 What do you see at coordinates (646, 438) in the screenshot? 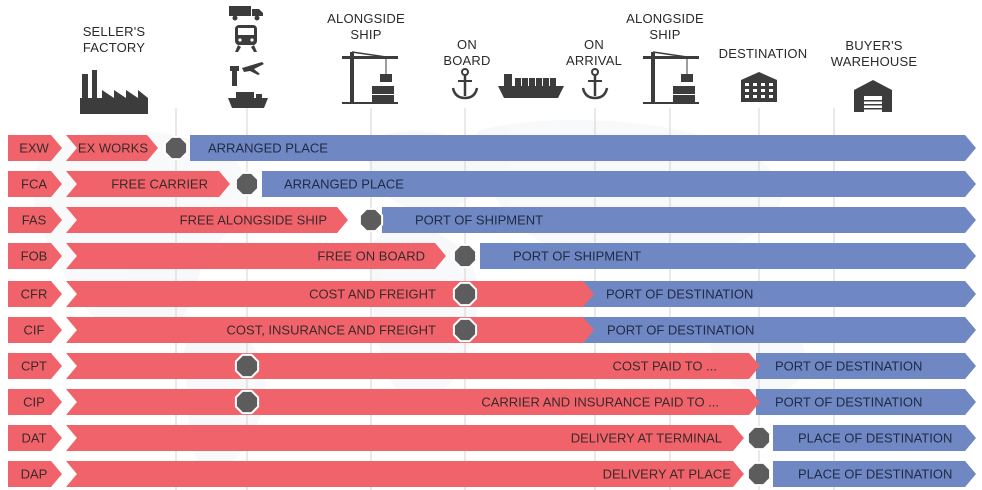
I see `seller-responsibility-label: DELIVERY AT TERMINAL` at bounding box center [646, 438].